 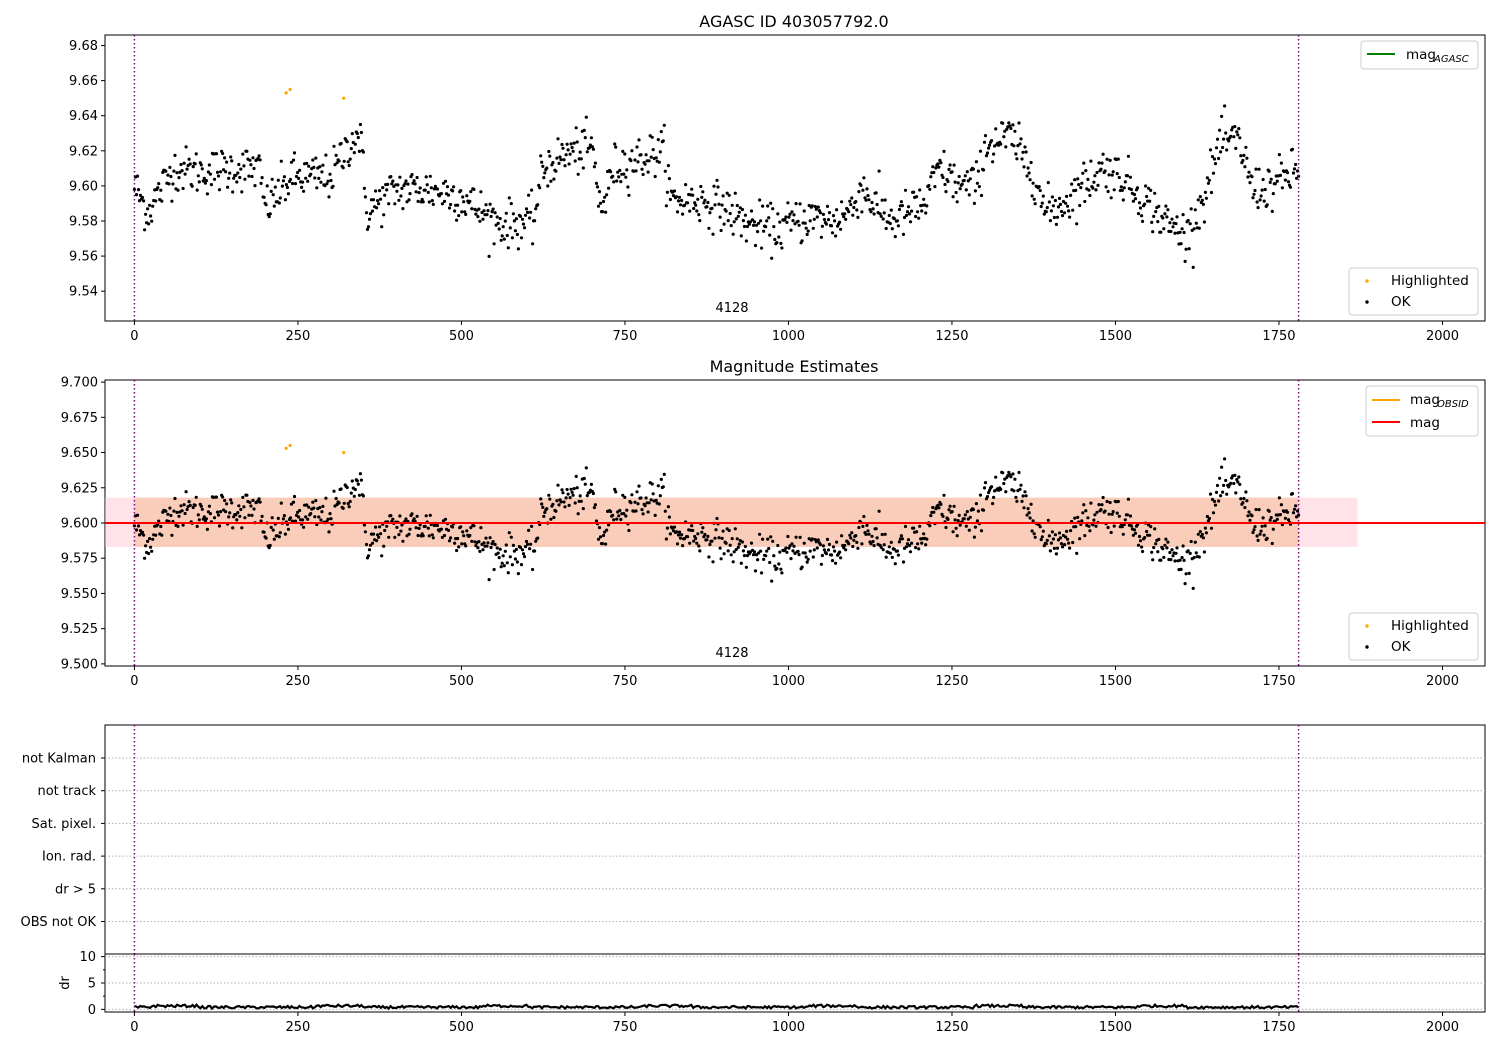 What do you see at coordinates (344, 452) in the screenshot?
I see `estimates-highlighted-point` at bounding box center [344, 452].